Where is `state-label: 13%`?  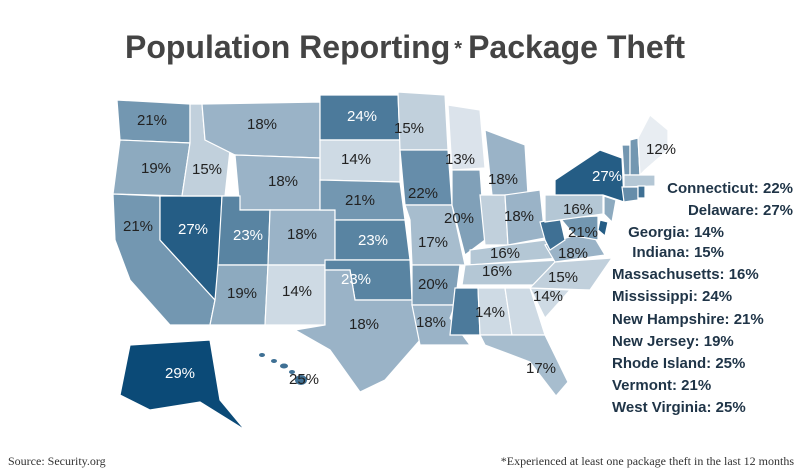 state-label: 13% is located at coordinates (460, 159).